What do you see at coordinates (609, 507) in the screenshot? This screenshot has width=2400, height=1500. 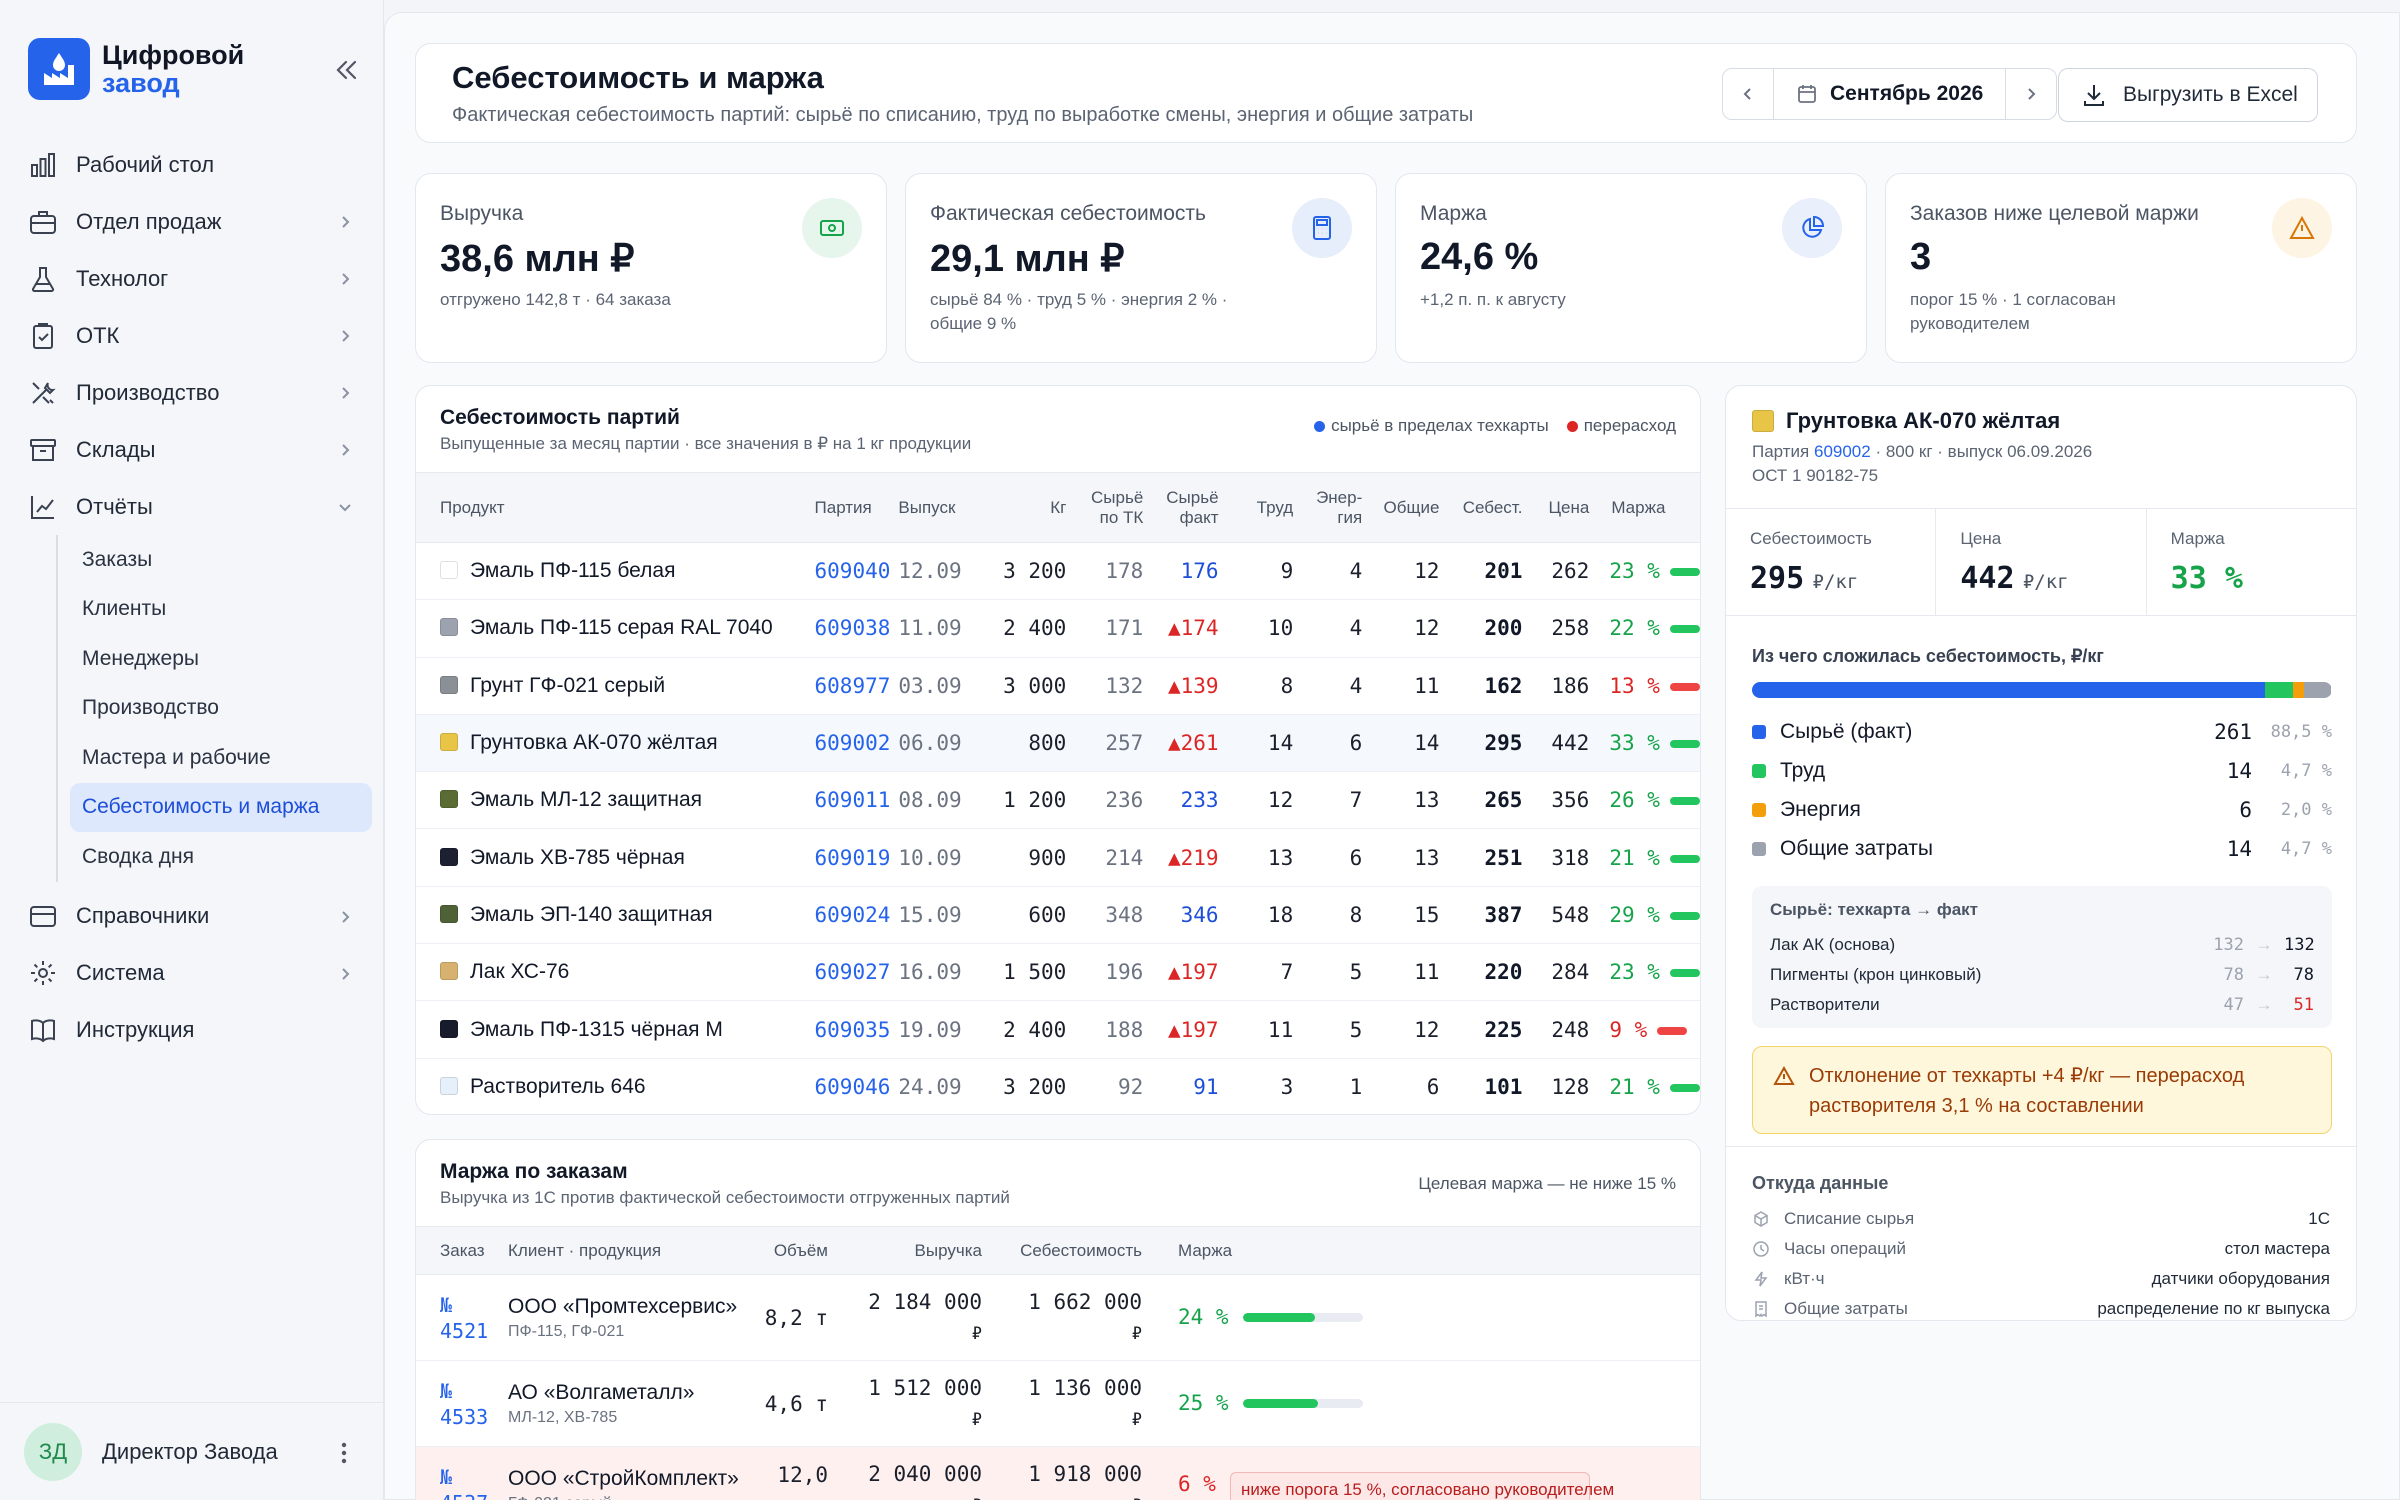 I see `col-header: Продукт` at bounding box center [609, 507].